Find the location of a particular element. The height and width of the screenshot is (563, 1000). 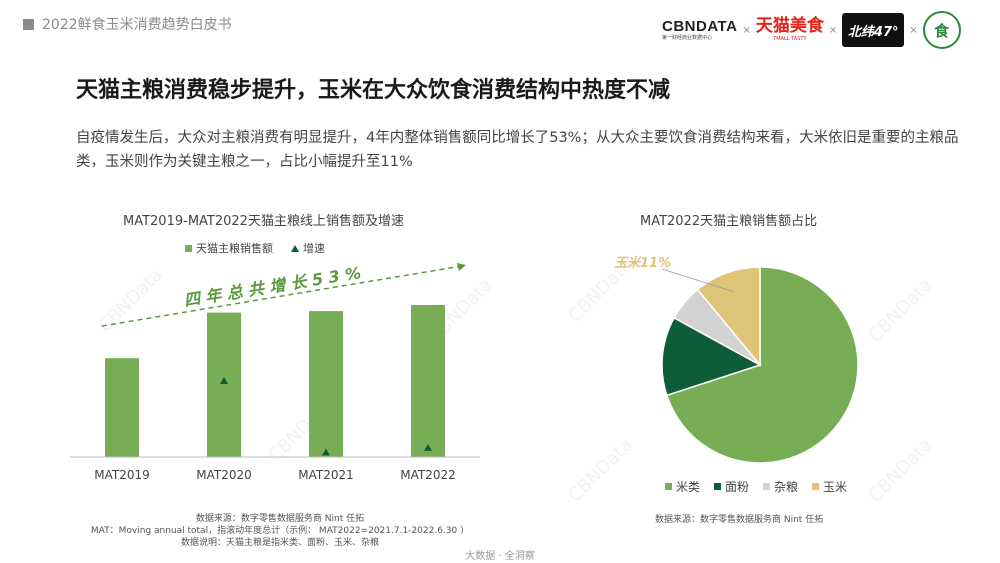

food-seal-logo: 食 is located at coordinates (941, 30).